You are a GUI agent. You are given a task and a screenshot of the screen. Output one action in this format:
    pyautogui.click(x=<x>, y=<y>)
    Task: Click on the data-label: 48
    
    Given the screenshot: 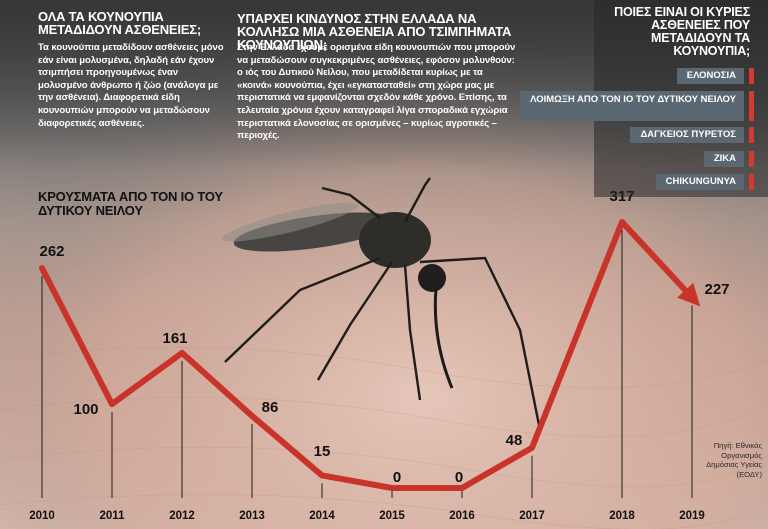 What is the action you would take?
    pyautogui.click(x=514, y=440)
    